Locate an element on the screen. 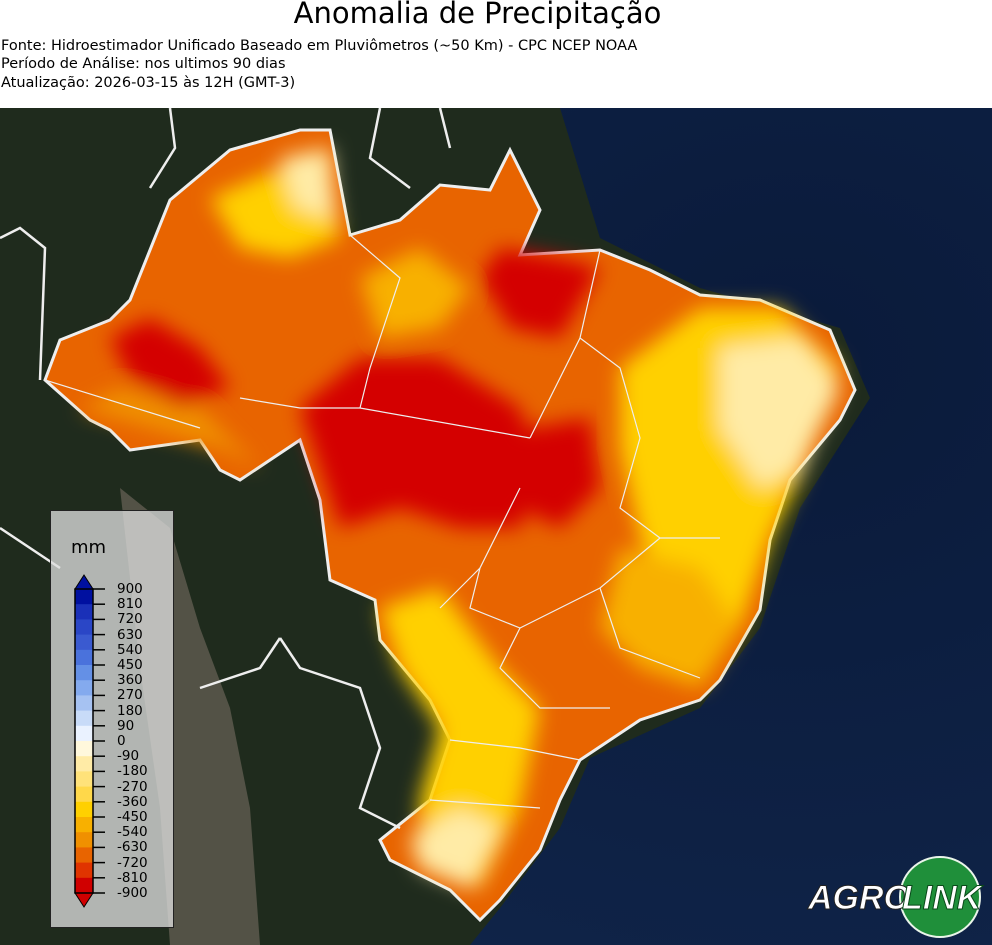  period-text: Período de Análise: nos ultimos 90 dias is located at coordinates (143, 64).